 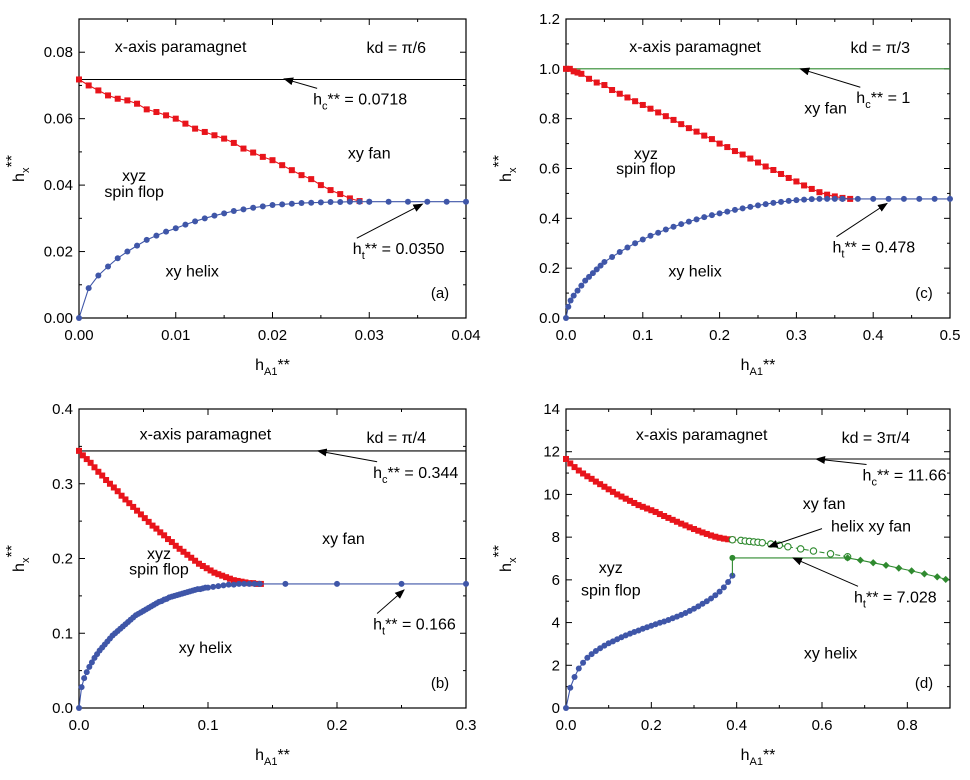 What do you see at coordinates (556, 580) in the screenshot?
I see `y-tick-label: 6` at bounding box center [556, 580].